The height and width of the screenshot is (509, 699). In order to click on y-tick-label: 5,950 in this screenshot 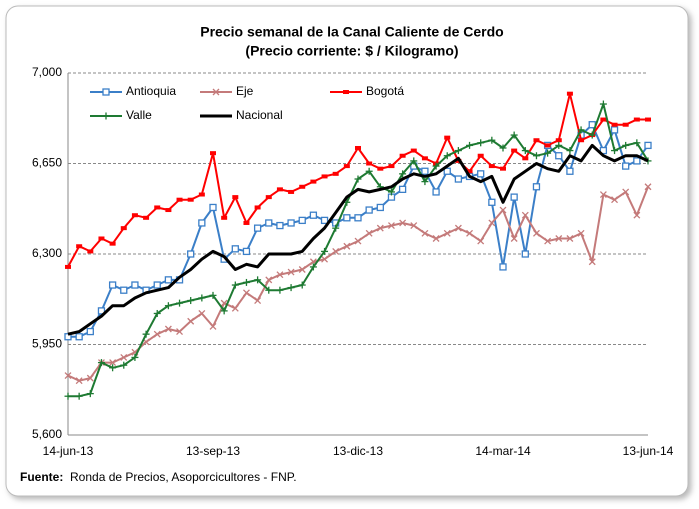, I will do `click(47, 344)`.